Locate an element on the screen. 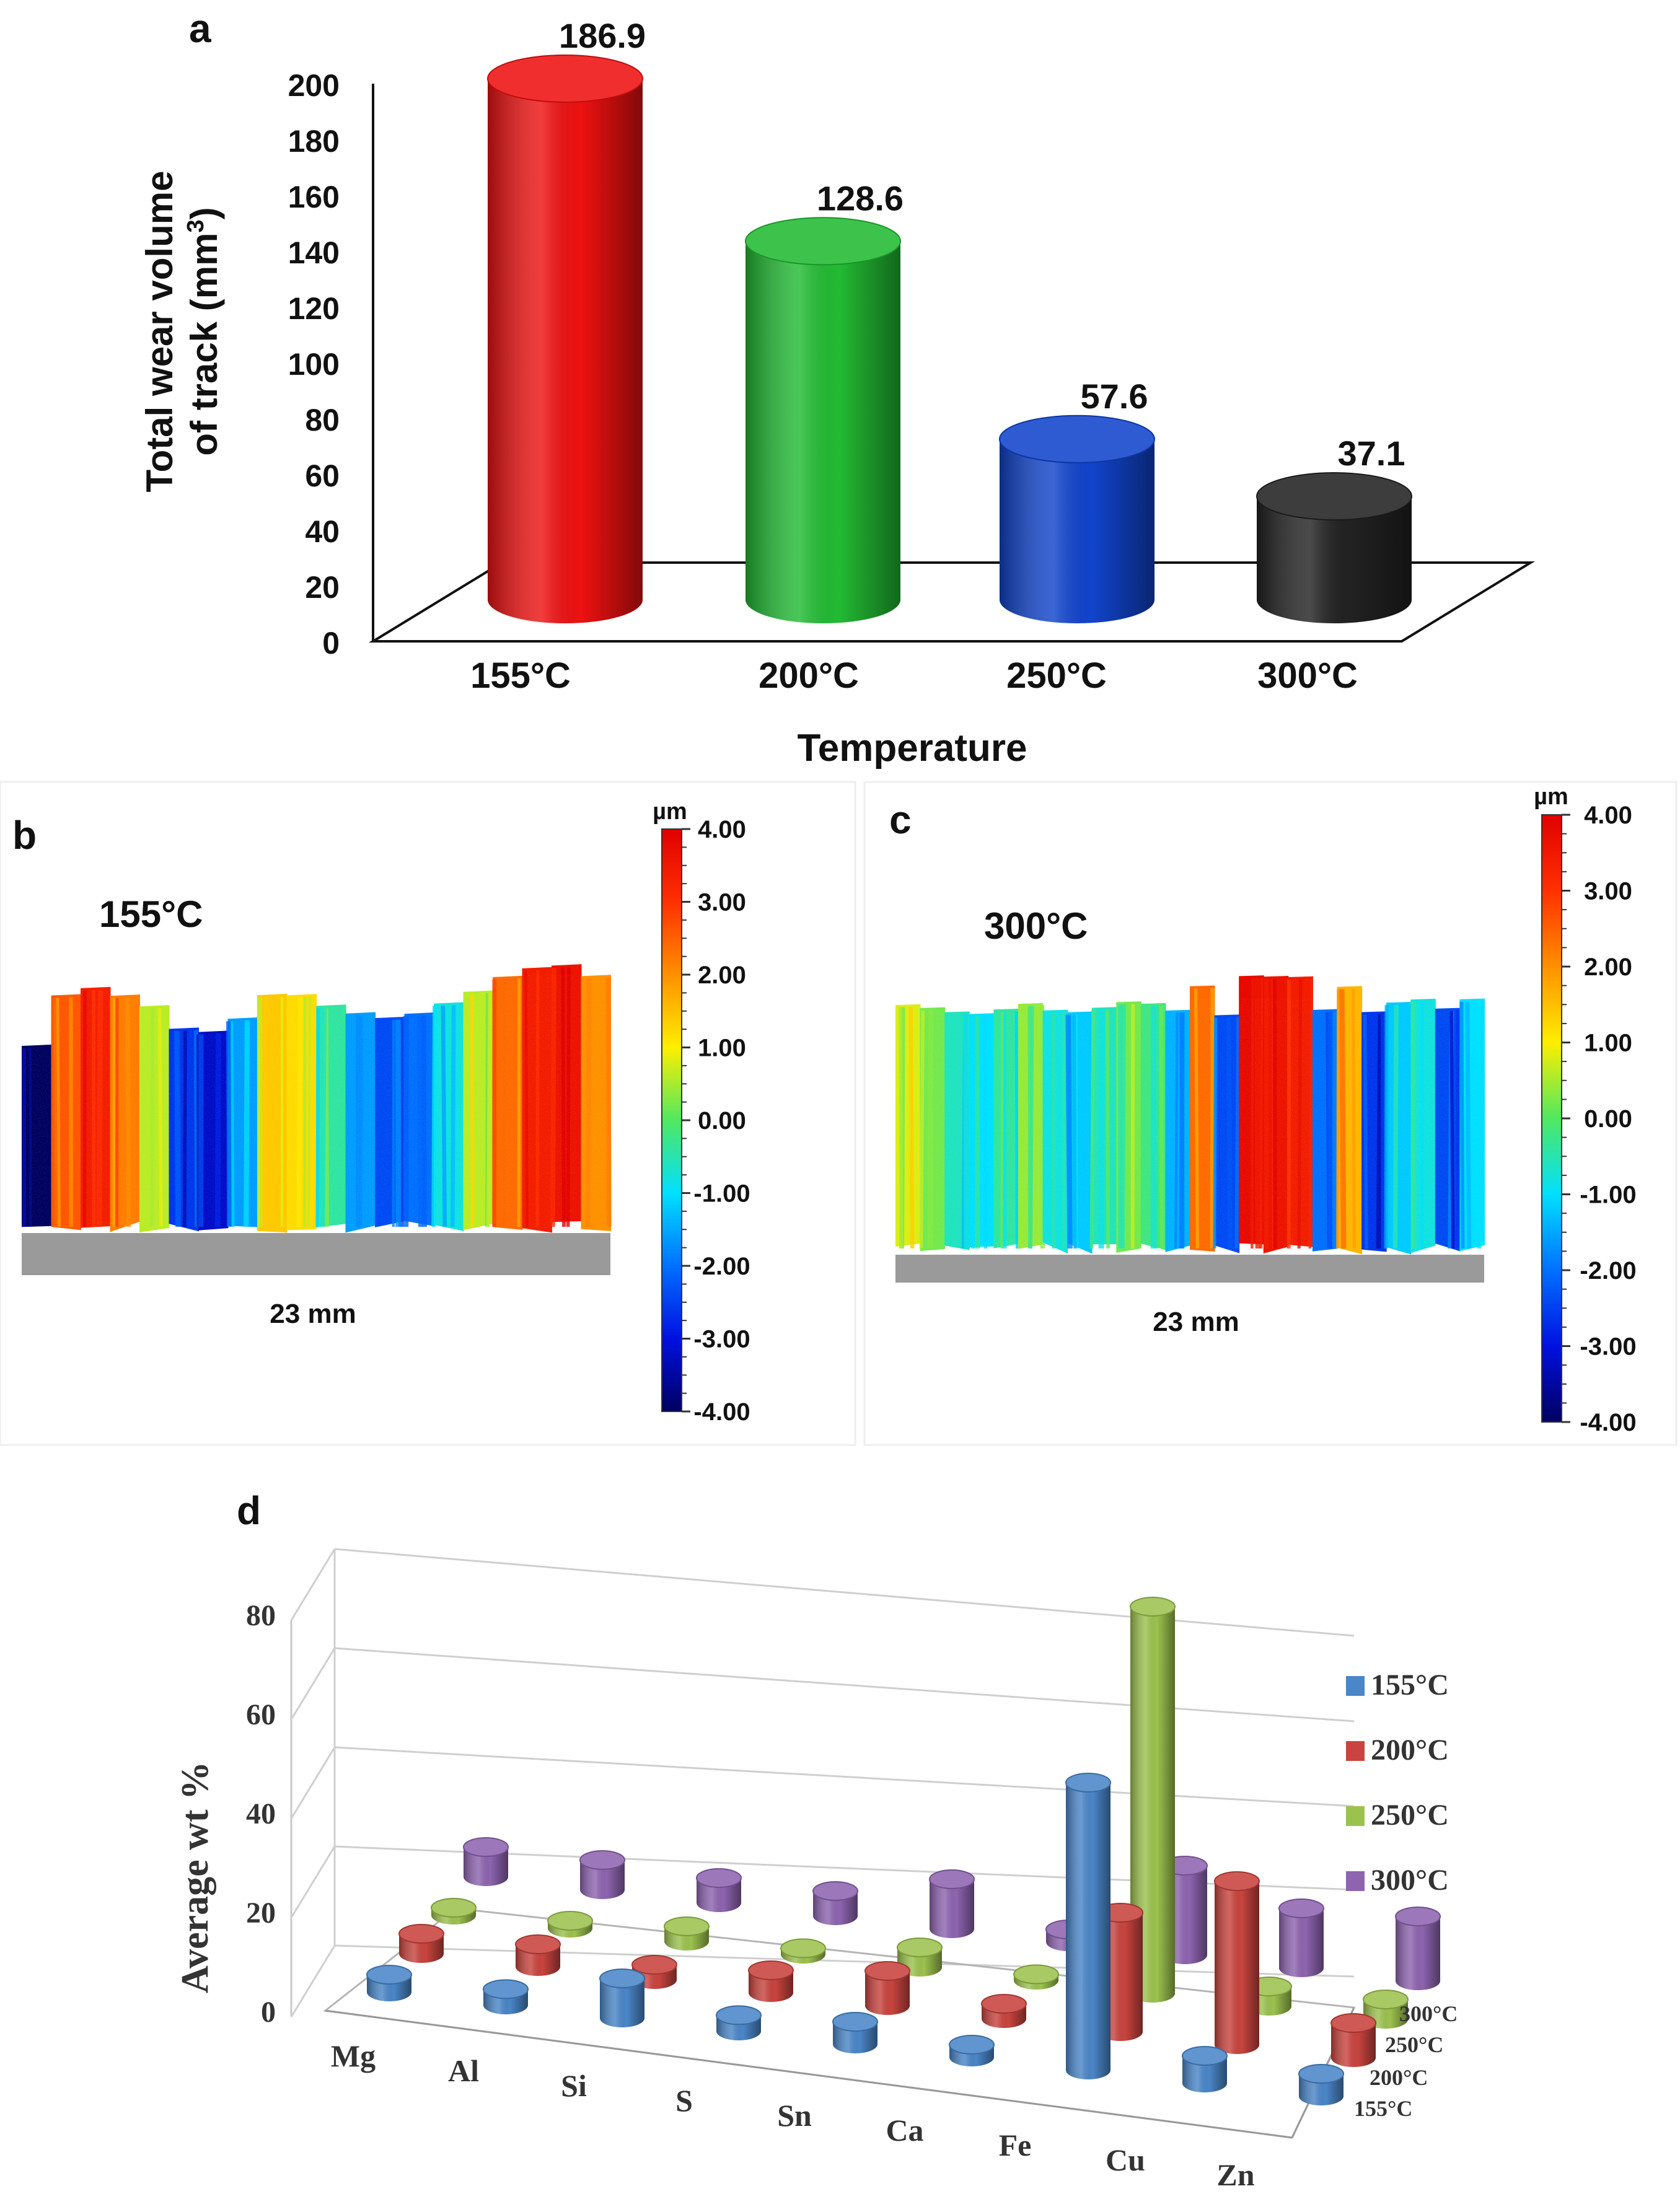  panel-a-bar-250°C is located at coordinates (1077, 519).